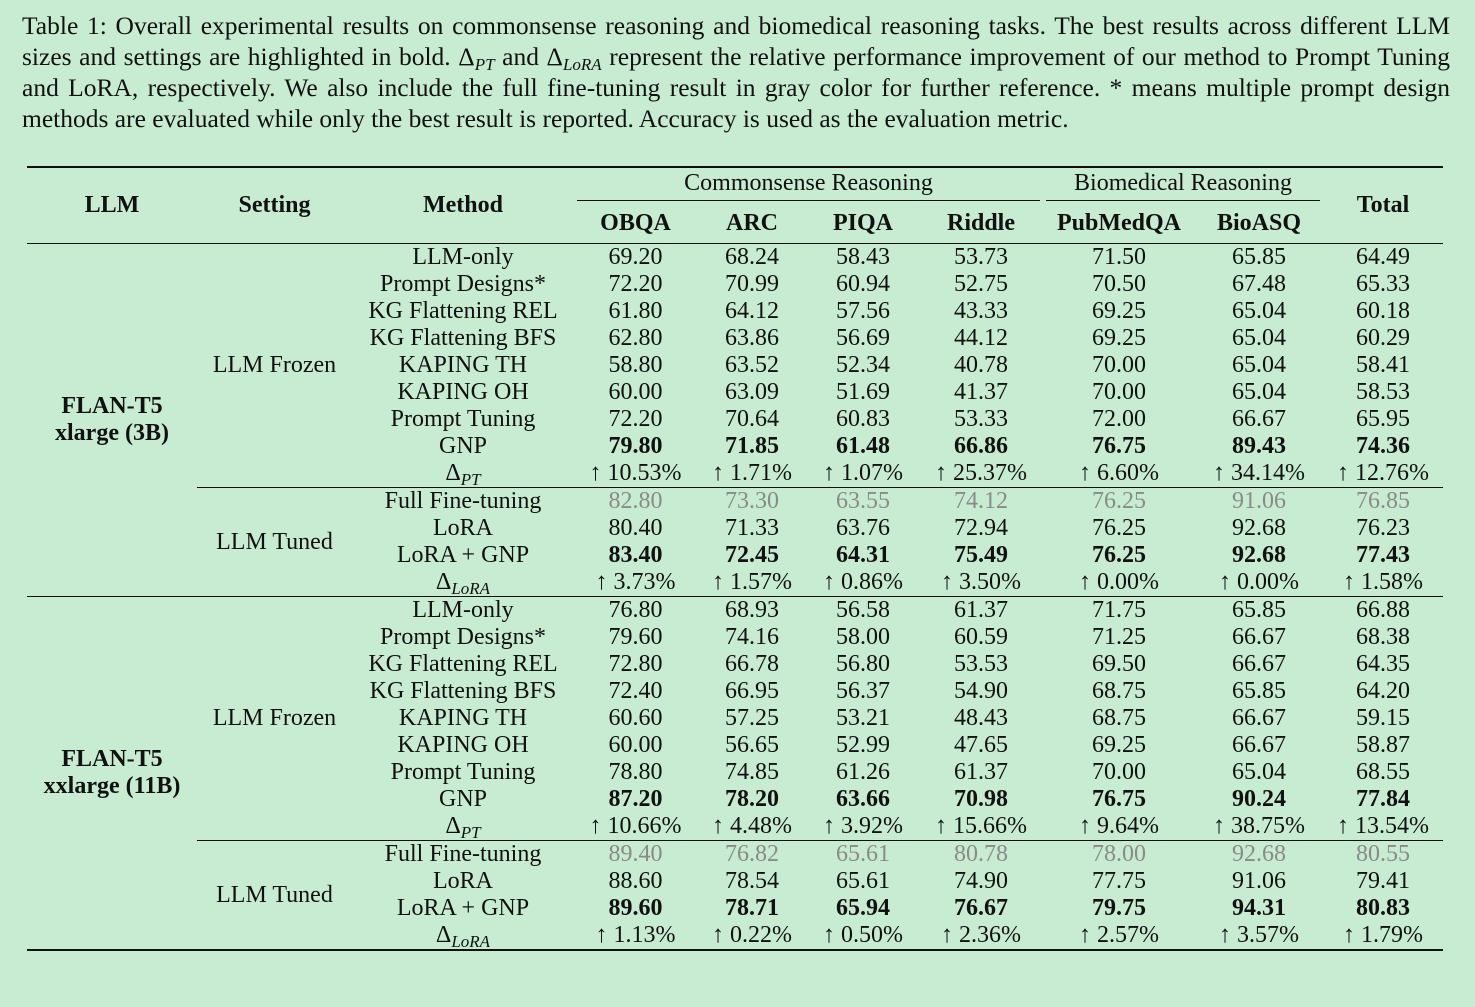 The width and height of the screenshot is (1475, 1007). I want to click on cell-piqa: 60.83, so click(863, 419).